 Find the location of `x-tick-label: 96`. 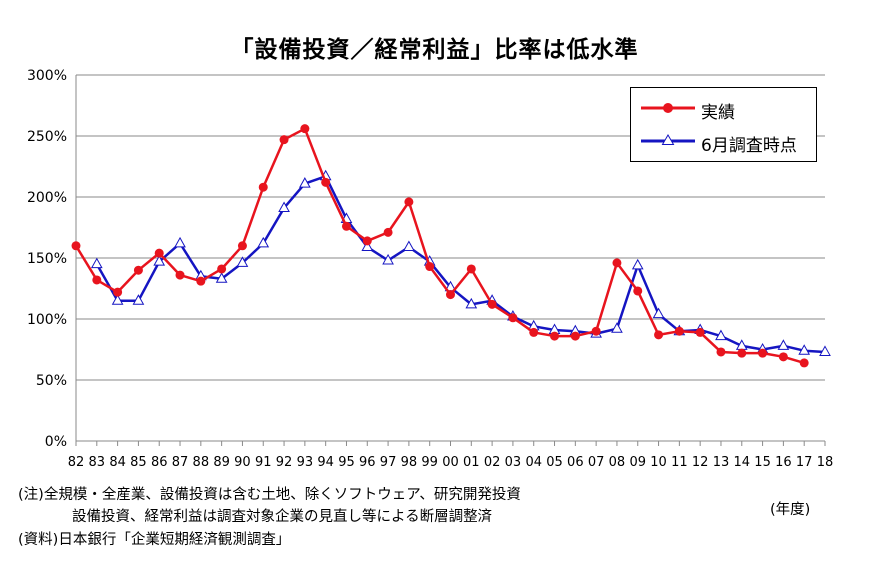

x-tick-label: 96 is located at coordinates (367, 462).